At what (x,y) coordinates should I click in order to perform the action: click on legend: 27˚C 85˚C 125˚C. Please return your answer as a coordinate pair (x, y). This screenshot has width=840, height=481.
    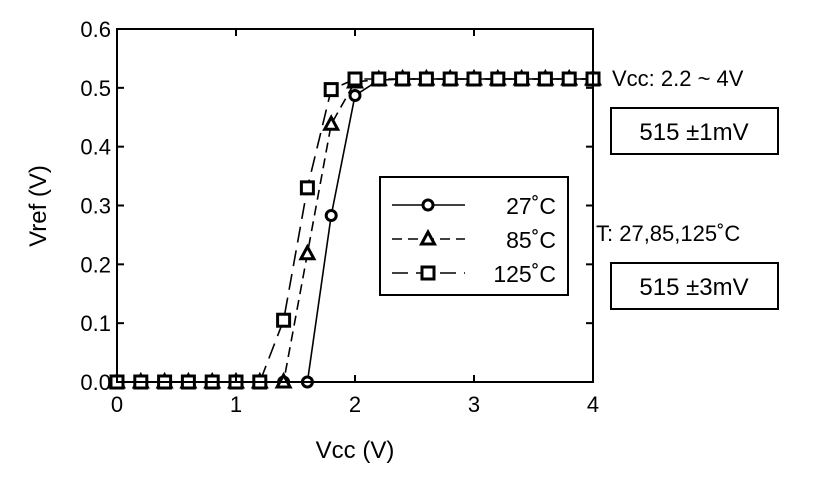
    Looking at the image, I should click on (474, 236).